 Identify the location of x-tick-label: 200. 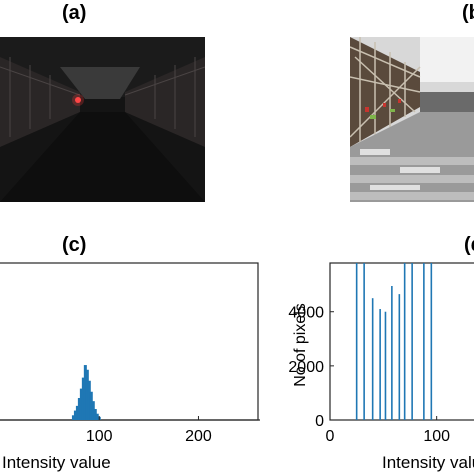
(198, 436).